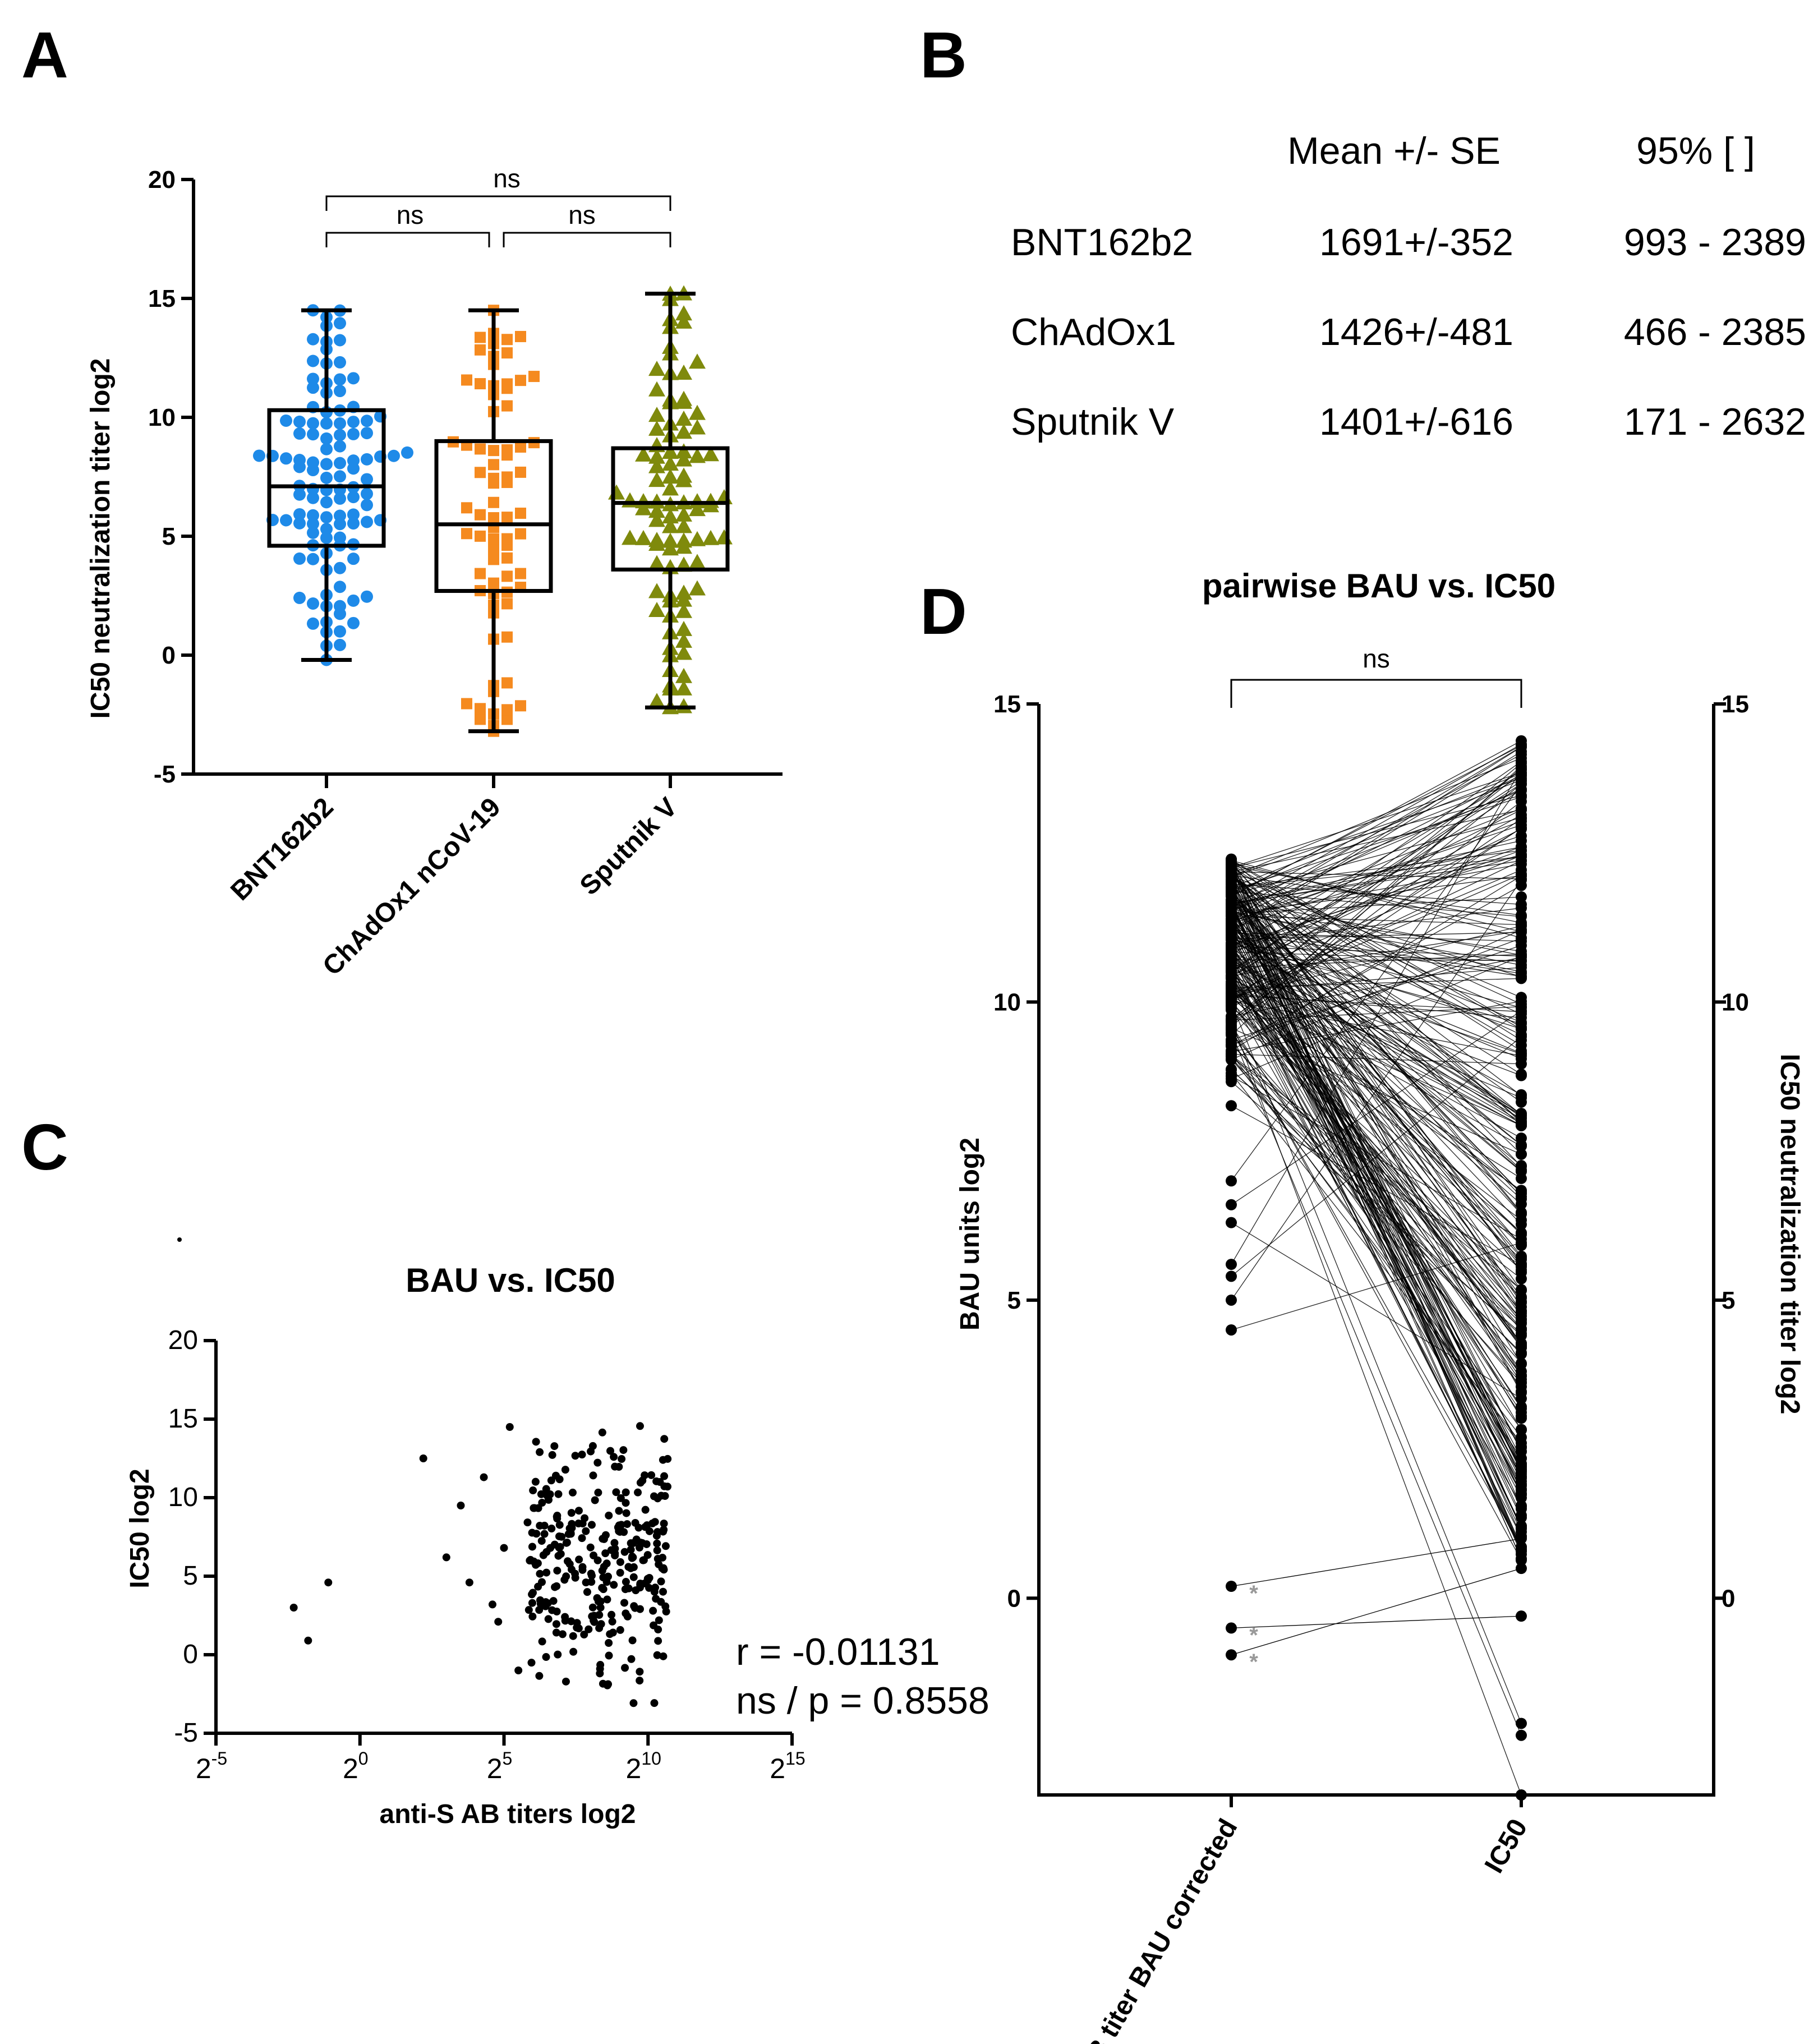 Image resolution: width=1818 pixels, height=2044 pixels. I want to click on panel-letter-d: D, so click(943, 612).